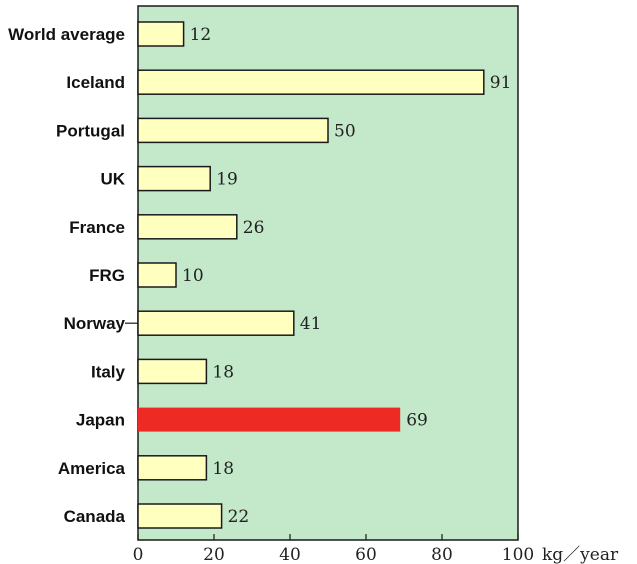  What do you see at coordinates (92, 468) in the screenshot?
I see `category-label-america: America` at bounding box center [92, 468].